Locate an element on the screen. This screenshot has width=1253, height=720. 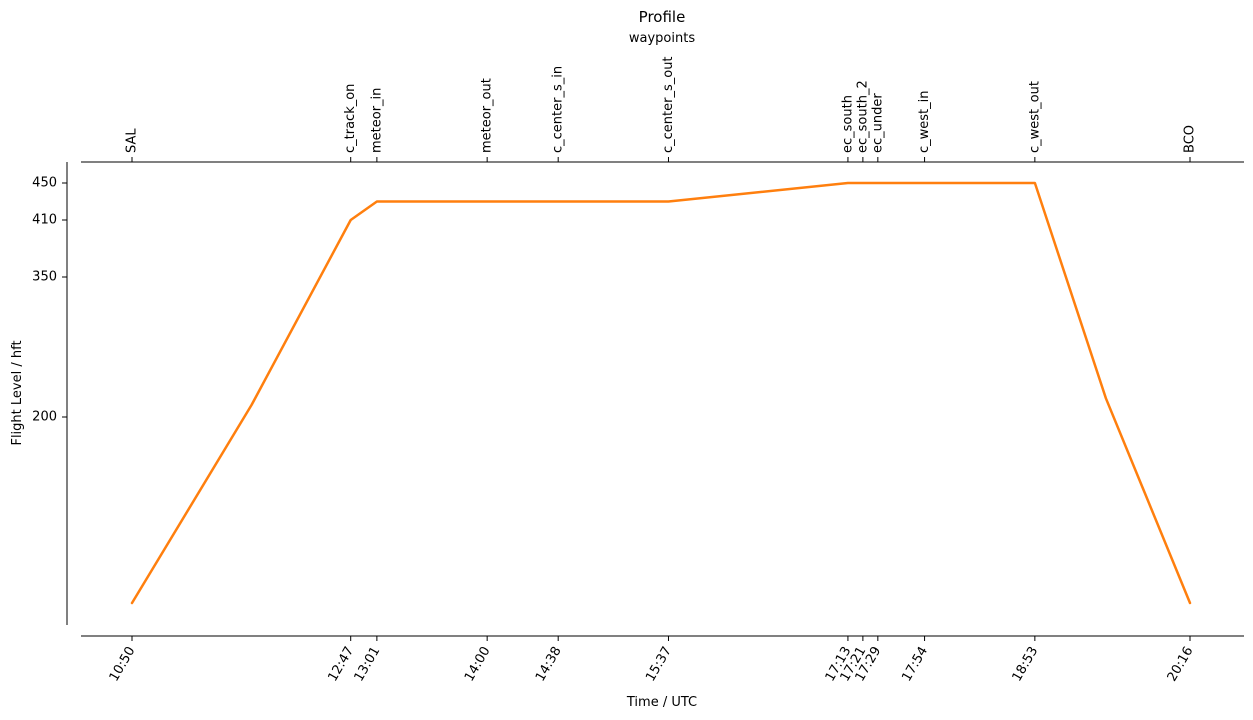
waypoint-label: c_west_out is located at coordinates (1034, 117).